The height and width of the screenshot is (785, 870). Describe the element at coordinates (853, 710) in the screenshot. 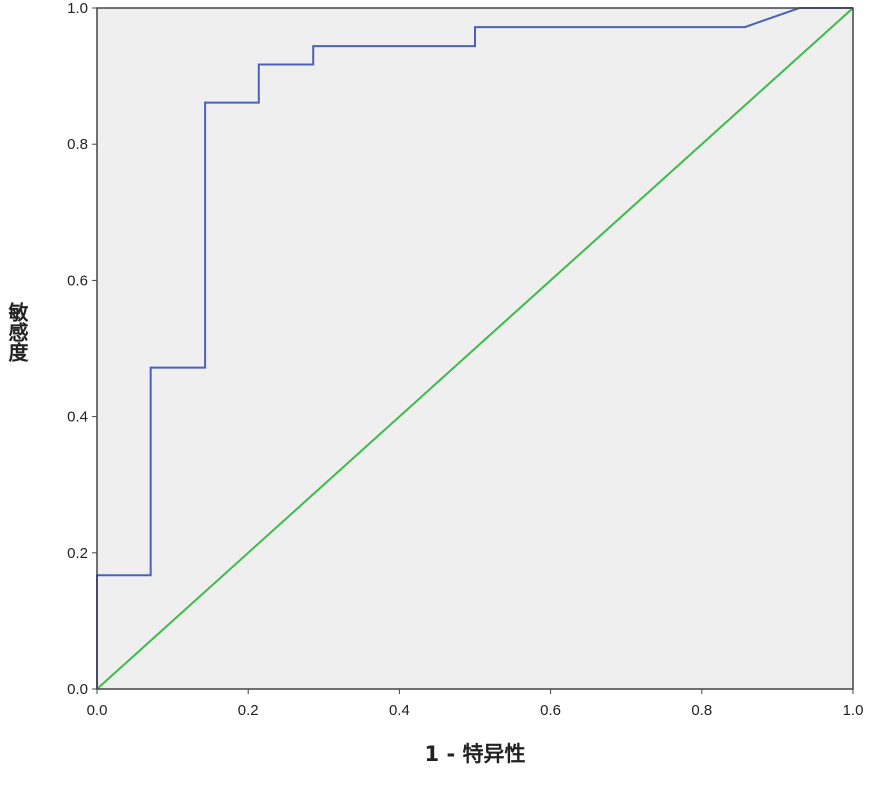

I see `x-tick-label: 1.0` at that location.